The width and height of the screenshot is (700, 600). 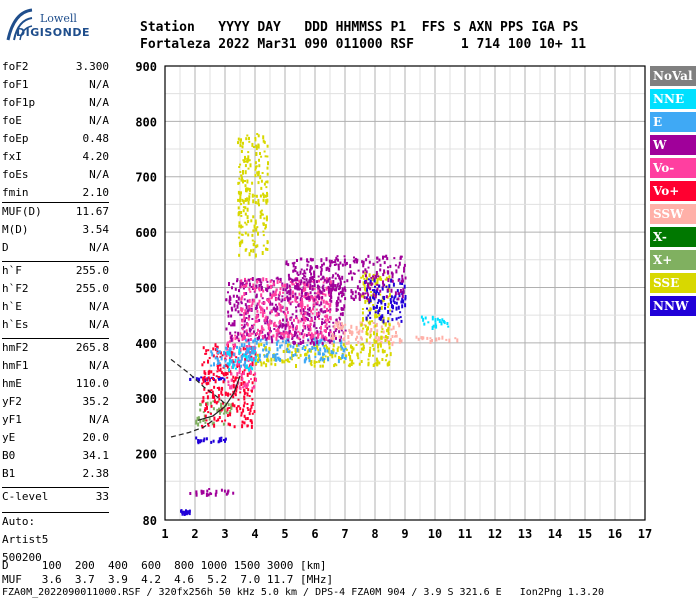 What do you see at coordinates (99, 324) in the screenshot?
I see `param-value: N/A` at bounding box center [99, 324].